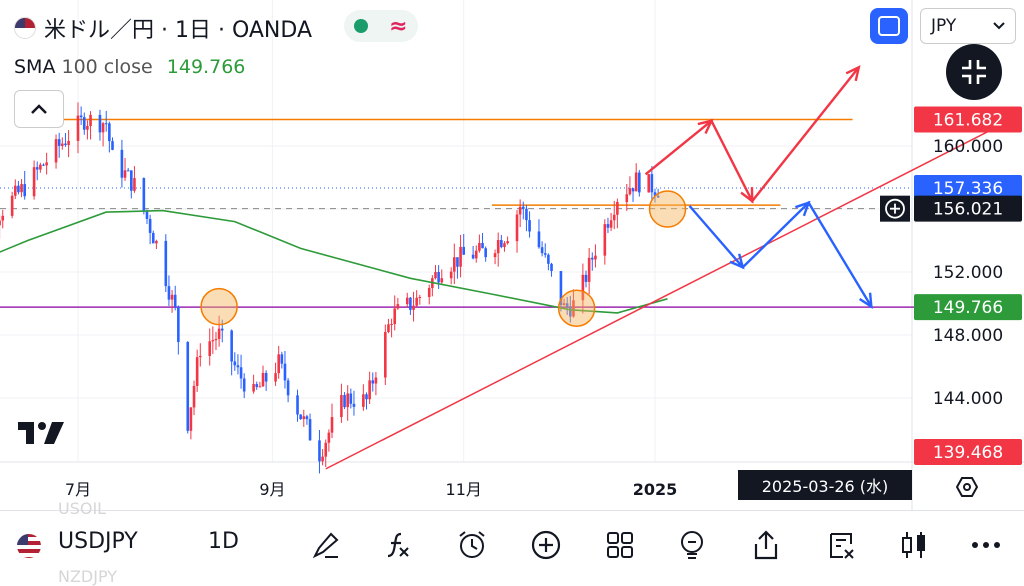 The image size is (1024, 586). What do you see at coordinates (88, 576) in the screenshot?
I see `ghost-symbol-below: NZDJPY` at bounding box center [88, 576].